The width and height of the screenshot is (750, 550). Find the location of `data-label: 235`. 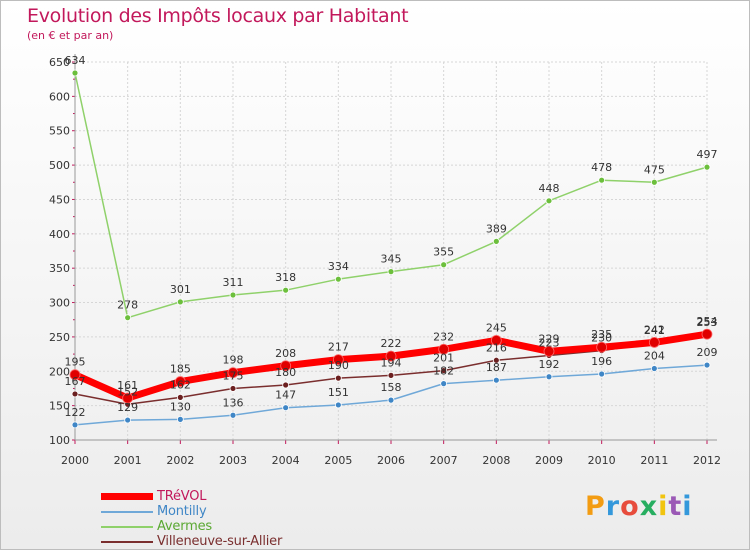

data-label: 235 is located at coordinates (601, 334).